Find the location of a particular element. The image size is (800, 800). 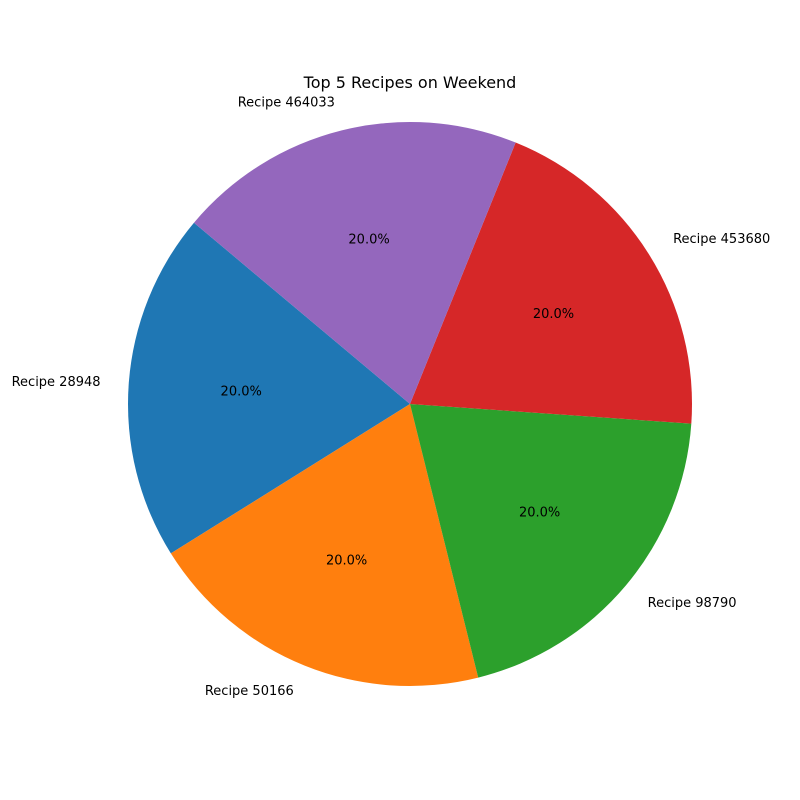

slice-label: Recipe 50166 is located at coordinates (249, 691).